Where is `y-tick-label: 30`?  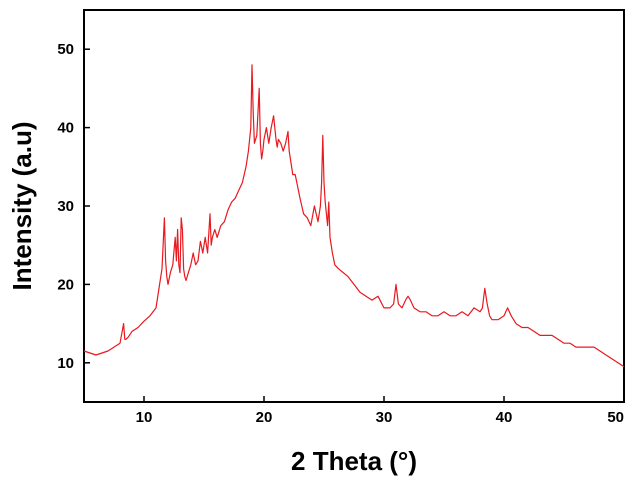 y-tick-label: 30 is located at coordinates (65, 206).